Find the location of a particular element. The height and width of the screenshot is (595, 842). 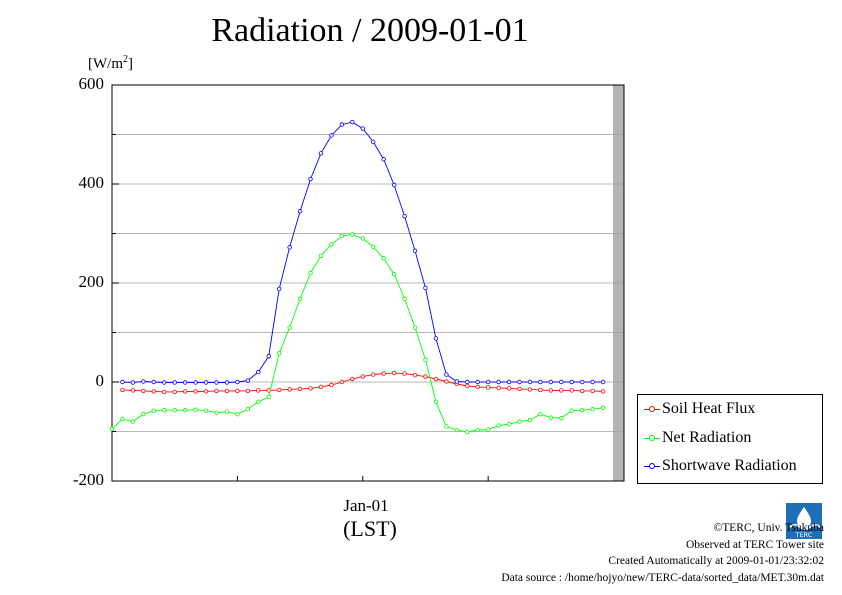

legend-marker-net-radiation is located at coordinates (652, 438).